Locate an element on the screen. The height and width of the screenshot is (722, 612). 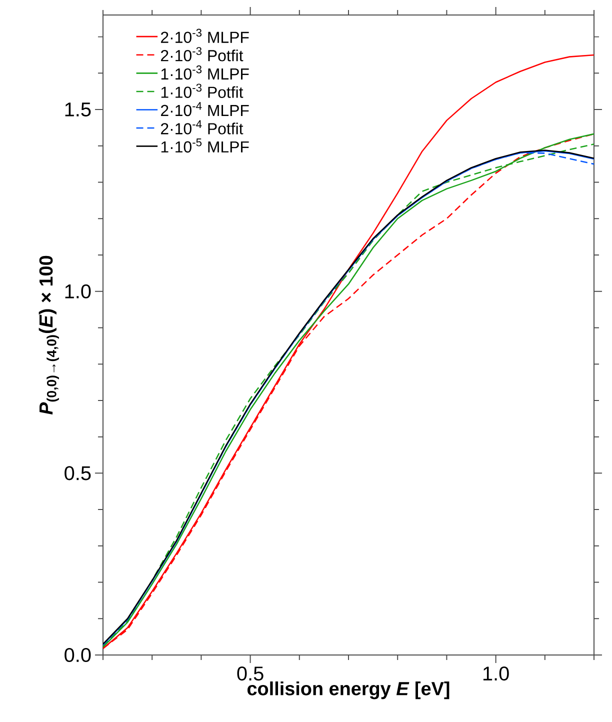
legend-label: 1·10$^{-3}$ MLPF is located at coordinates (205, 72).